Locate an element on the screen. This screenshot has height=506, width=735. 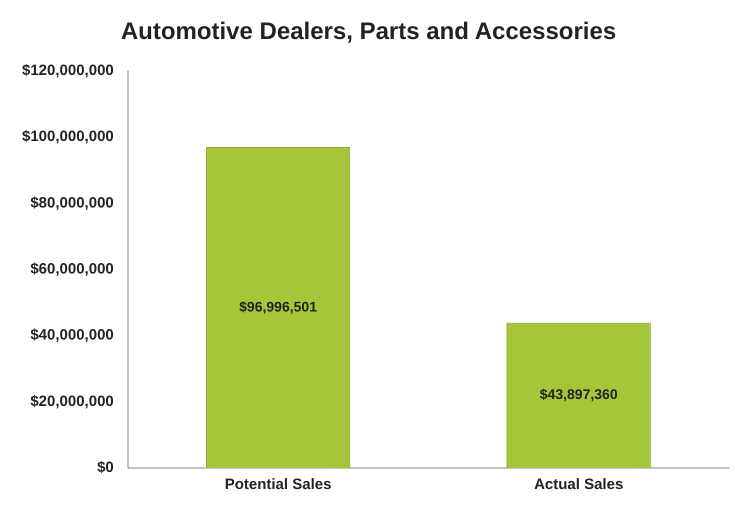
x-tick-label: Potential Sales is located at coordinates (278, 485).